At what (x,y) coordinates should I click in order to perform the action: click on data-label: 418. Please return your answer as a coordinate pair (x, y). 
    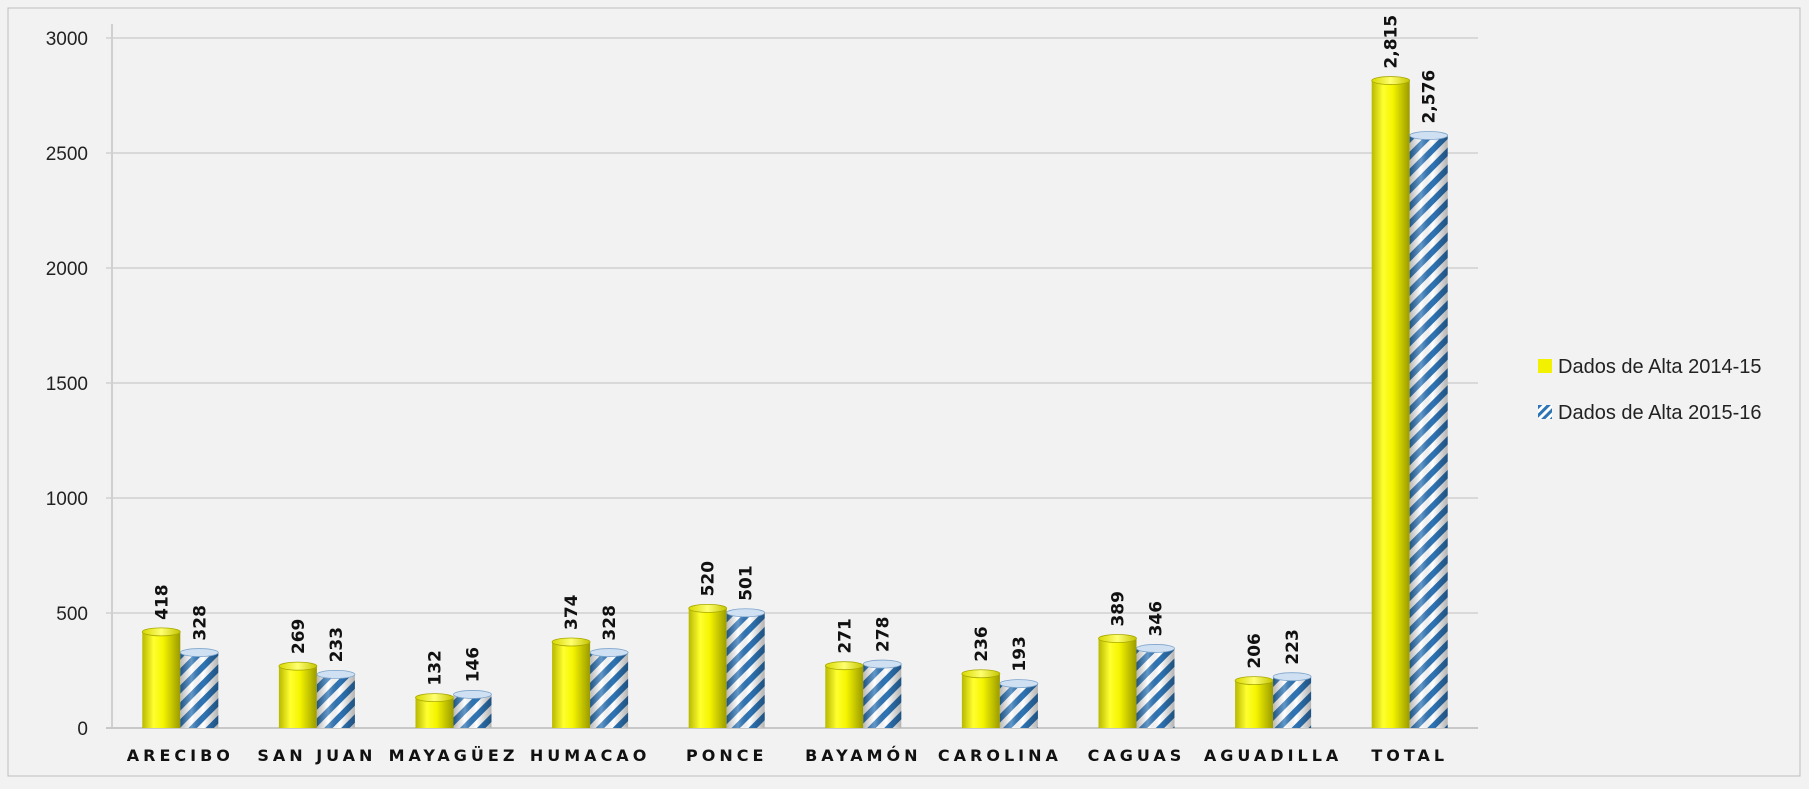
    Looking at the image, I should click on (162, 602).